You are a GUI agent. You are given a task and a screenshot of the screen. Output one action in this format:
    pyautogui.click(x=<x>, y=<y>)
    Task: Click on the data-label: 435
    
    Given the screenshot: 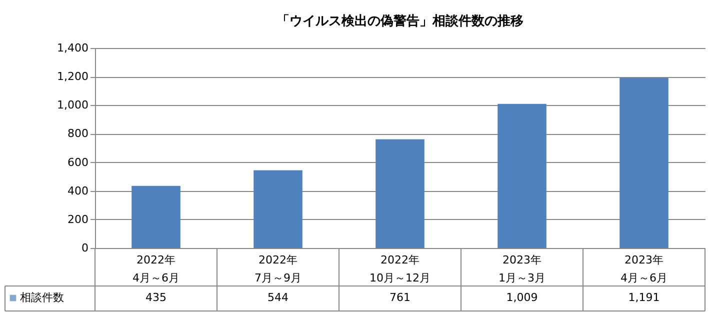 What is the action you would take?
    pyautogui.click(x=156, y=297)
    